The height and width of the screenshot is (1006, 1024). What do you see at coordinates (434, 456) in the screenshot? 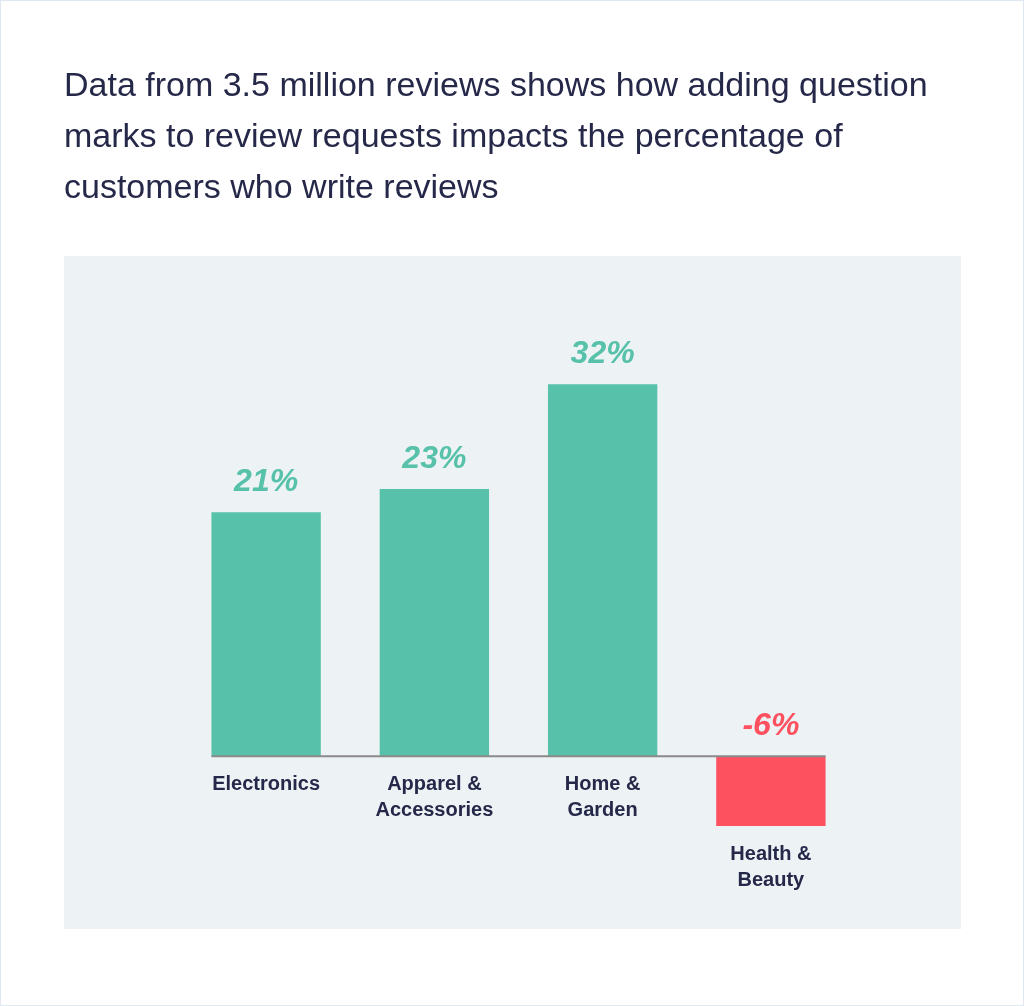
I see `data-label: 23%` at bounding box center [434, 456].